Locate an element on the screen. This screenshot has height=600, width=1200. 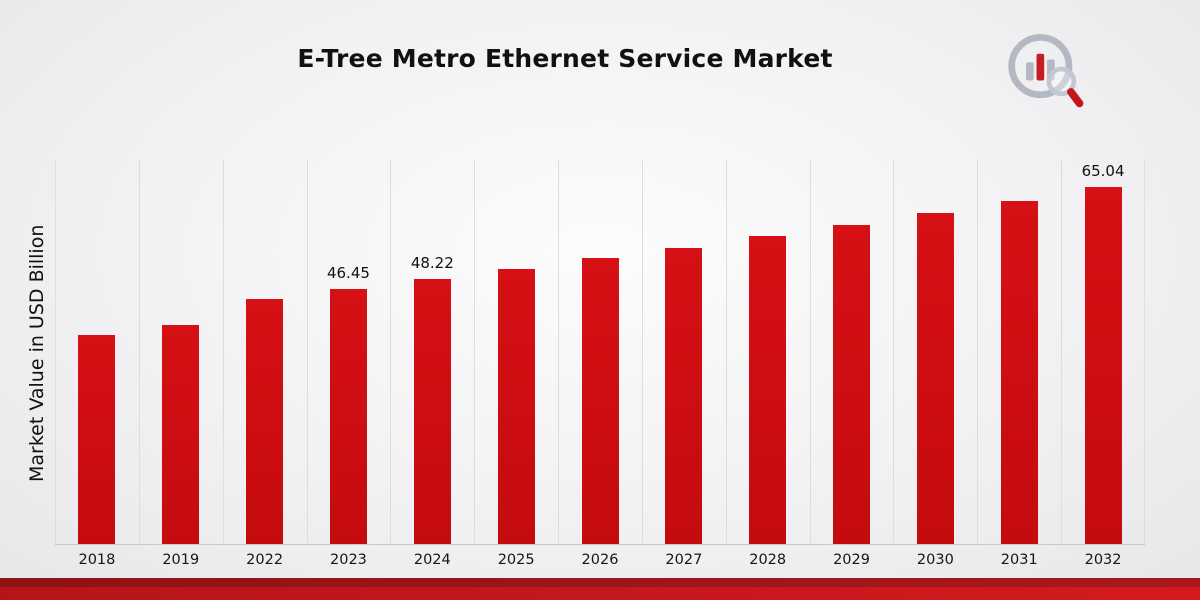
x-tick-2023: 2023 is located at coordinates (348, 560).